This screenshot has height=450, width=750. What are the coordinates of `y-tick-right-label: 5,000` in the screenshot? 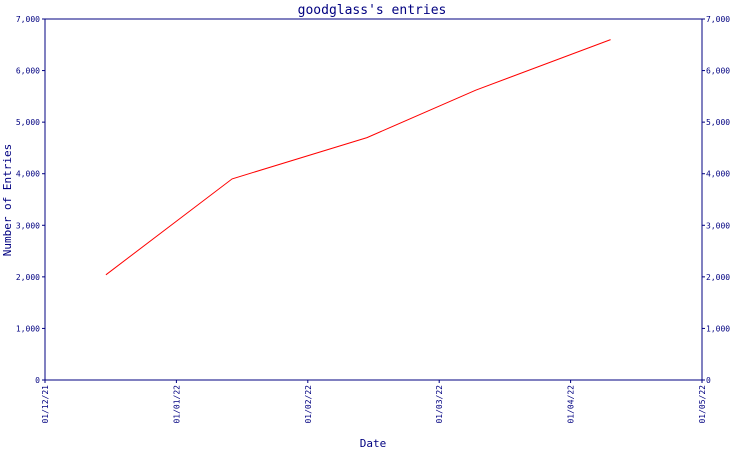 It's located at (718, 122).